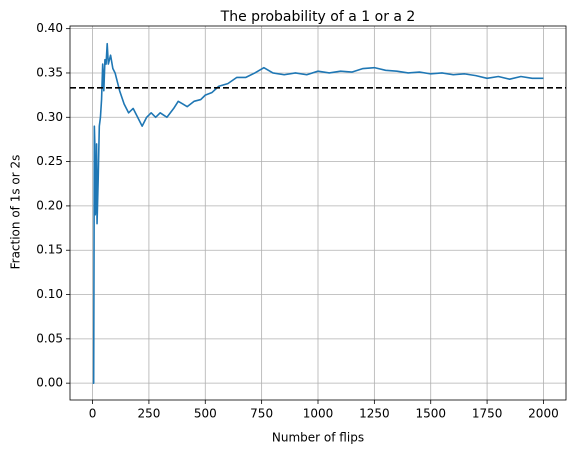 The image size is (576, 455). Describe the element at coordinates (49, 117) in the screenshot. I see `y-tick-label: 0.30` at that location.